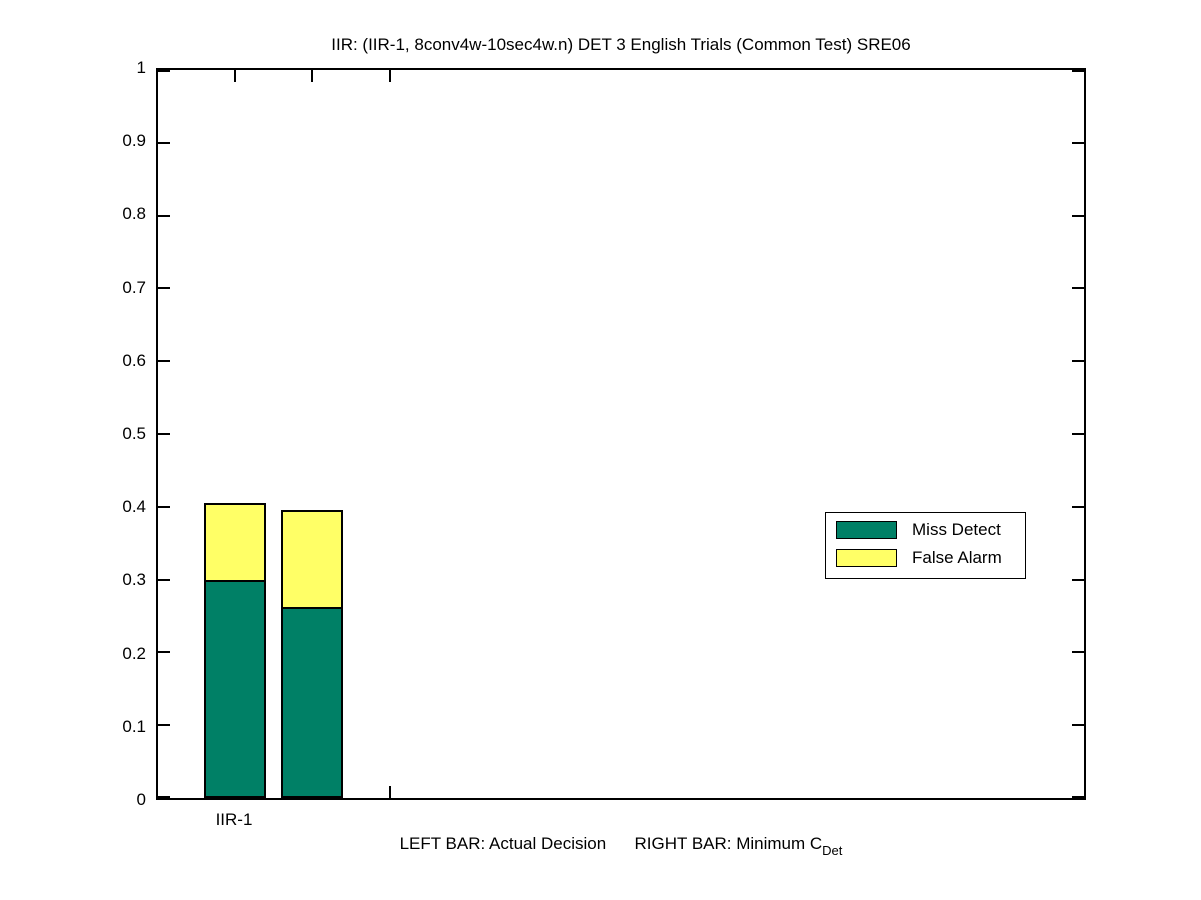 The image size is (1201, 900). Describe the element at coordinates (134, 141) in the screenshot. I see `y-axis-tick-label: 0.9` at that location.